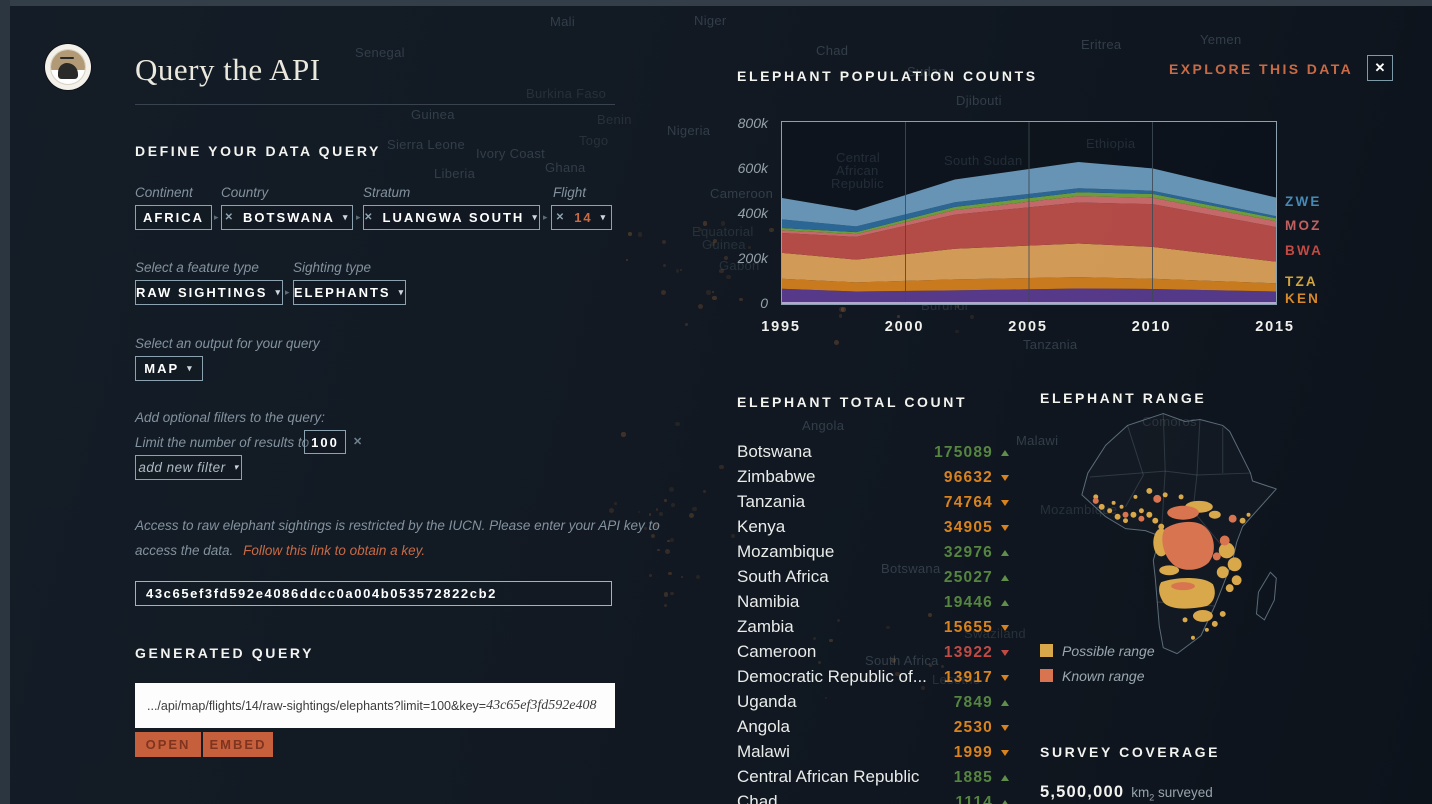 The image size is (1432, 804). Describe the element at coordinates (287, 217) in the screenshot. I see `country-dropdown: ✕ BOTSWANA ▾` at that location.